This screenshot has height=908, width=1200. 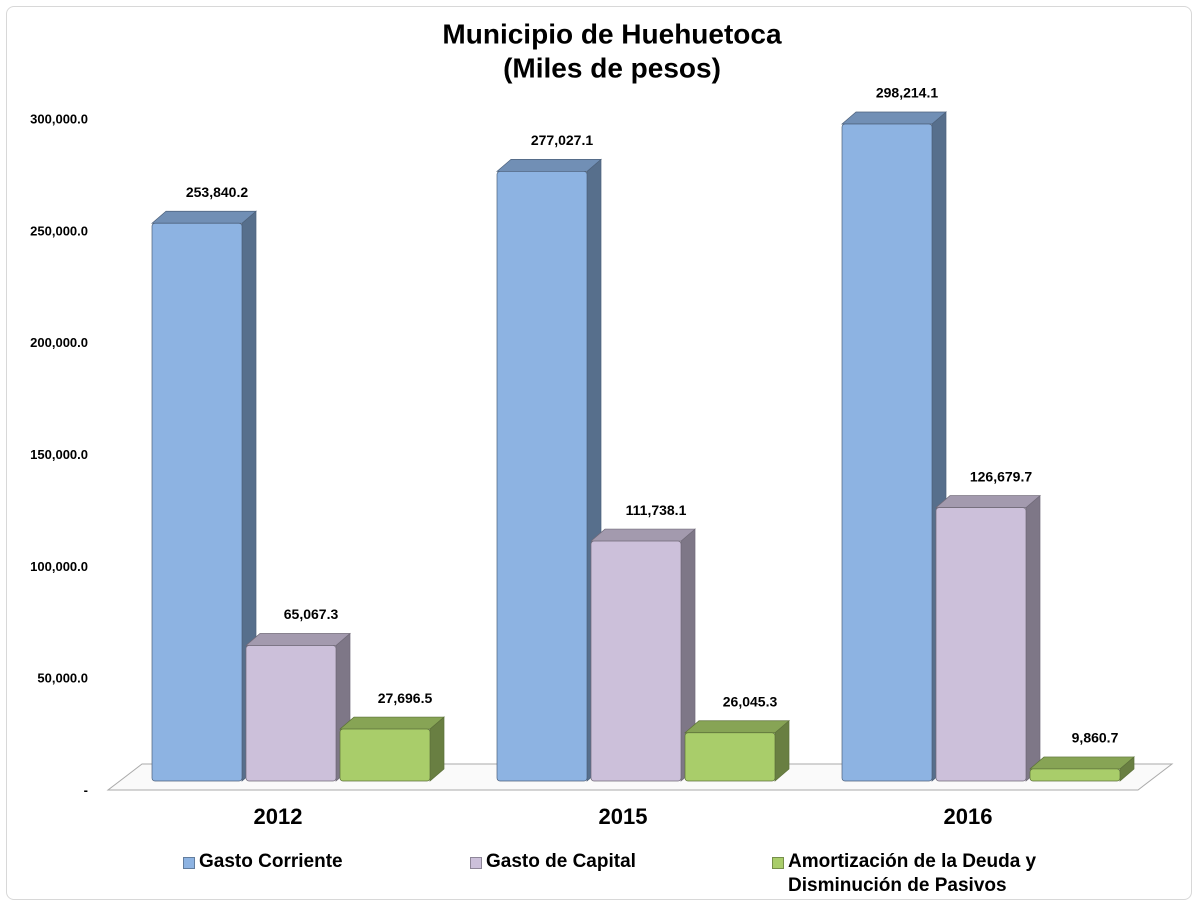 I want to click on x-tick-label: 2015, so click(x=623, y=816).